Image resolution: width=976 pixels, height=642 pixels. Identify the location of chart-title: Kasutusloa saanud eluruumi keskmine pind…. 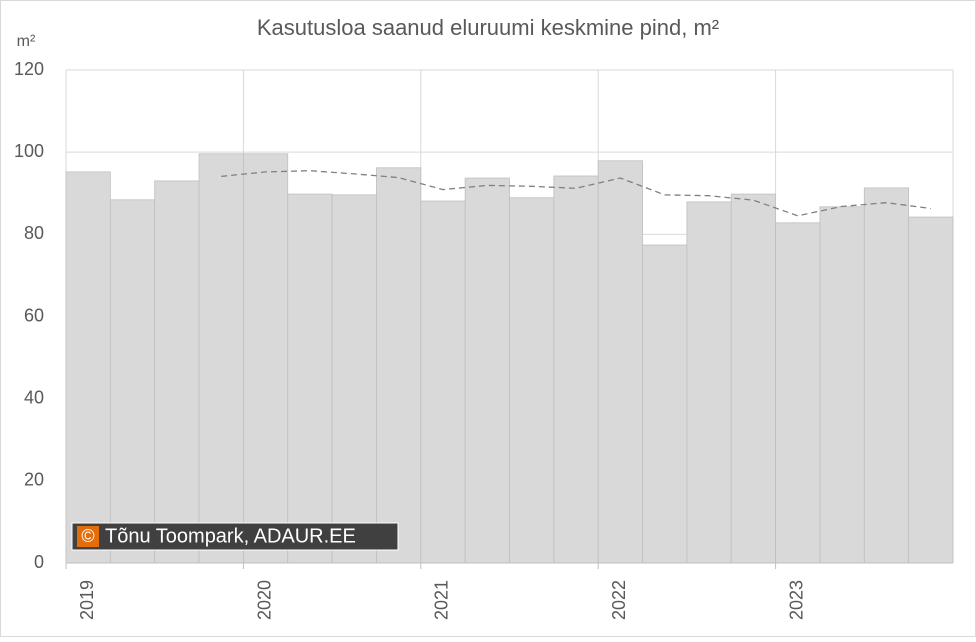
(488, 27).